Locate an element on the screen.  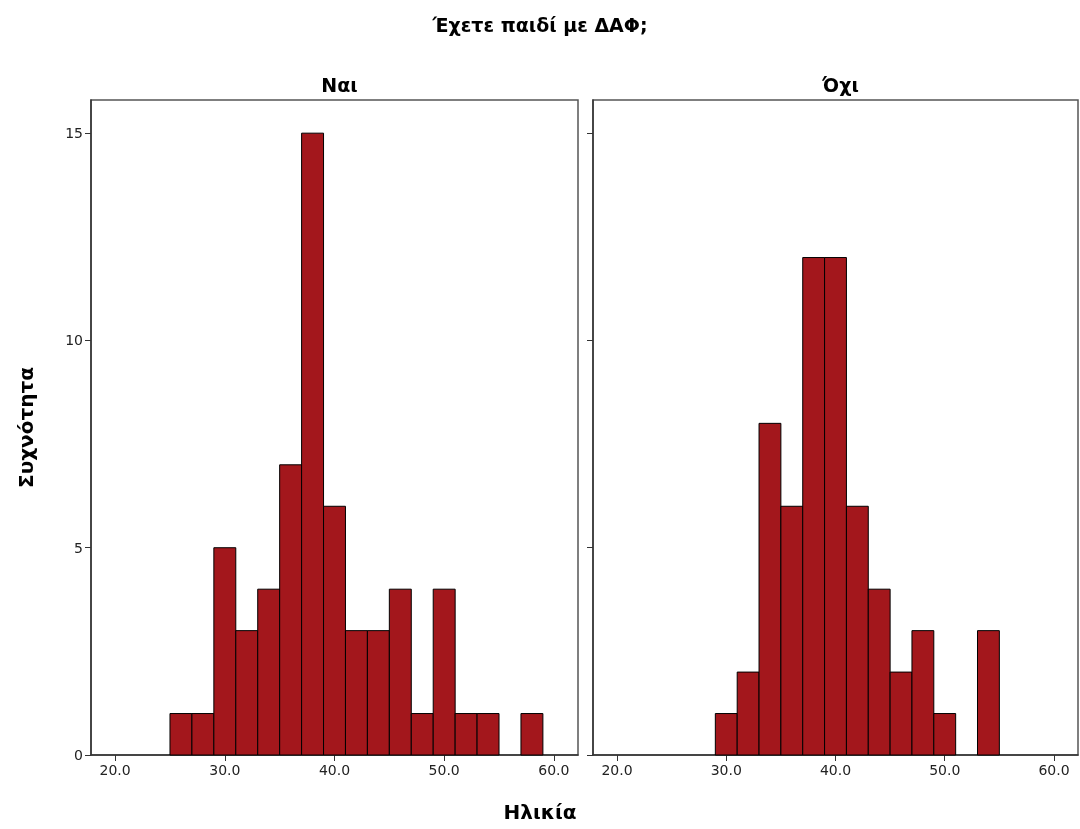
chart-title: Ναι is located at coordinates (339, 84).